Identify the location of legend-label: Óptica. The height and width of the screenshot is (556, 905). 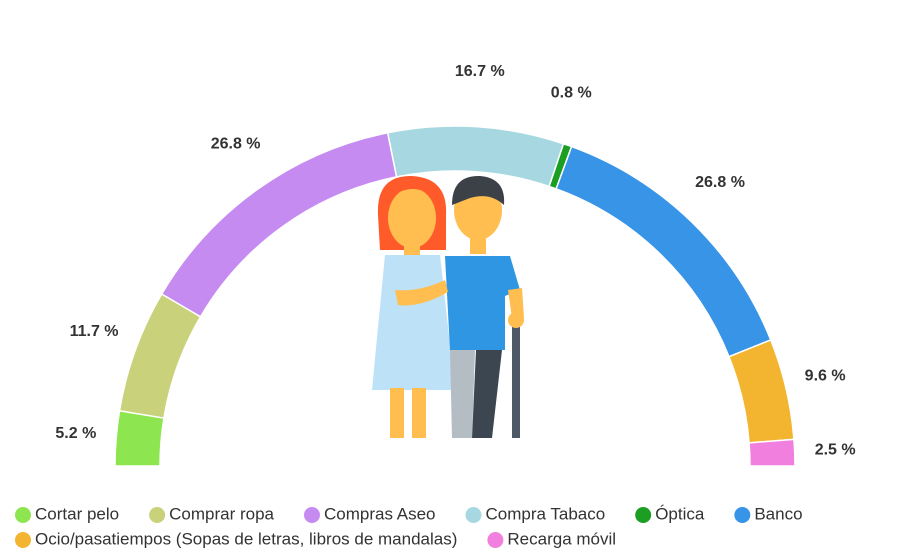
(680, 513).